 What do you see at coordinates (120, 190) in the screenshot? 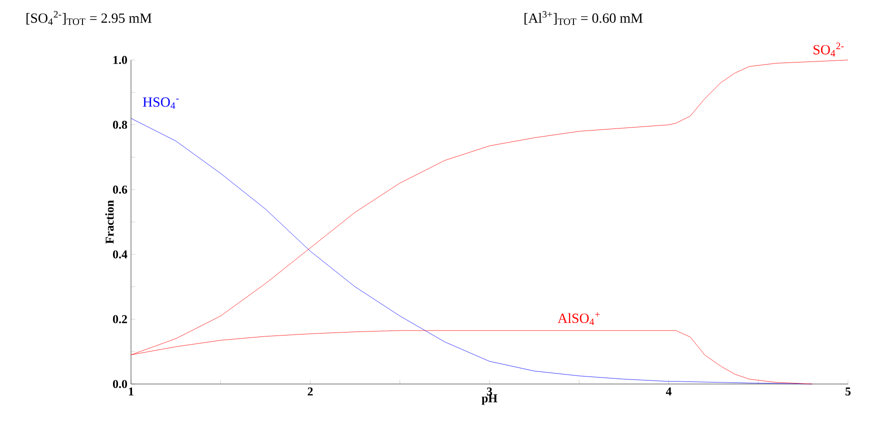
I see `y-tick-label: 0.6` at bounding box center [120, 190].